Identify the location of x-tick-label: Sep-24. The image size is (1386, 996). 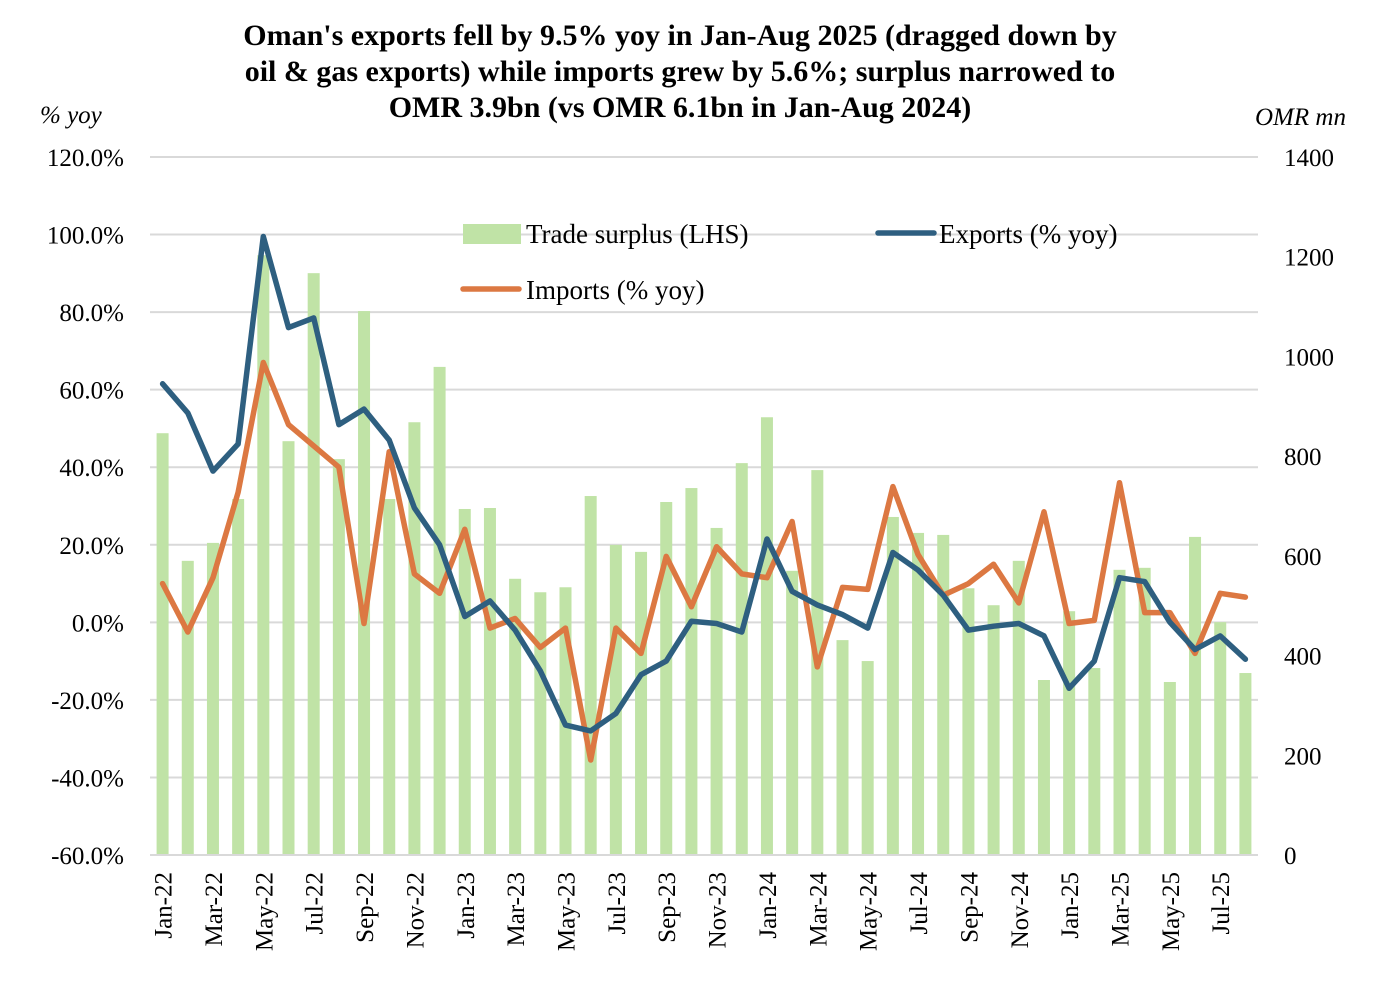
(969, 907).